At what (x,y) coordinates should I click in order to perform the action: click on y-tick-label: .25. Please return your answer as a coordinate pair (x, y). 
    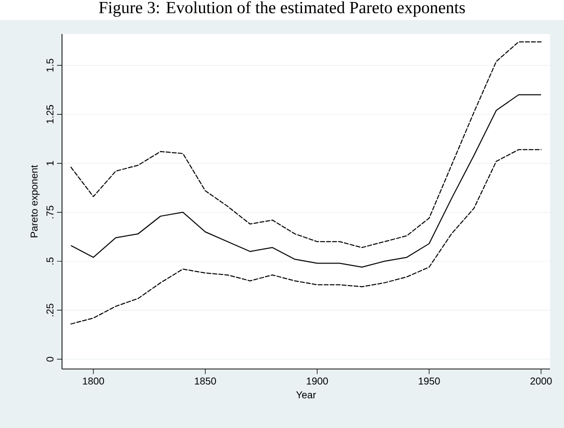
    Looking at the image, I should click on (50, 310).